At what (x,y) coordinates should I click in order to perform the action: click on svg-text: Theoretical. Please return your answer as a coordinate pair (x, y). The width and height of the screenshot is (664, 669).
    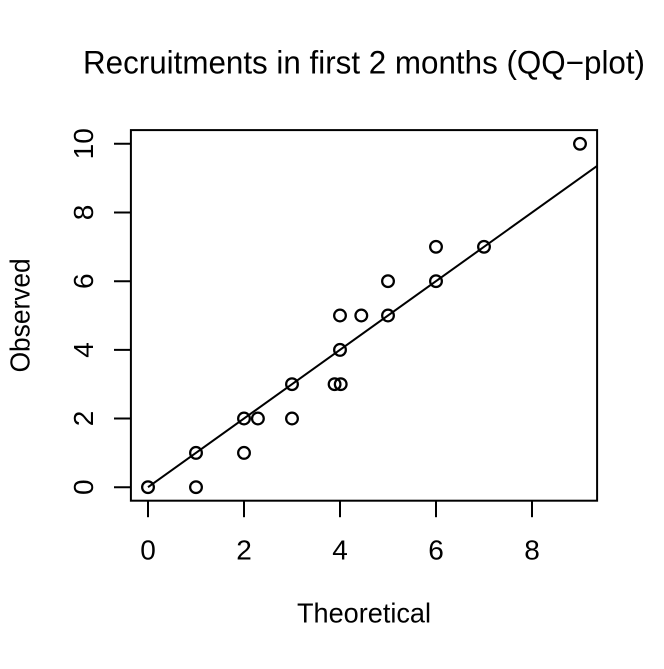
    Looking at the image, I should click on (364, 613).